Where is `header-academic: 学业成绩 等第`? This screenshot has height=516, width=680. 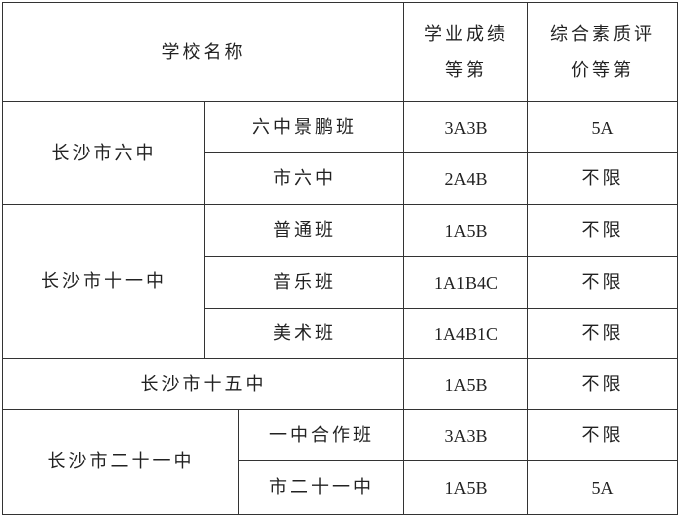
header-academic: 学业成绩 等第 is located at coordinates (466, 52).